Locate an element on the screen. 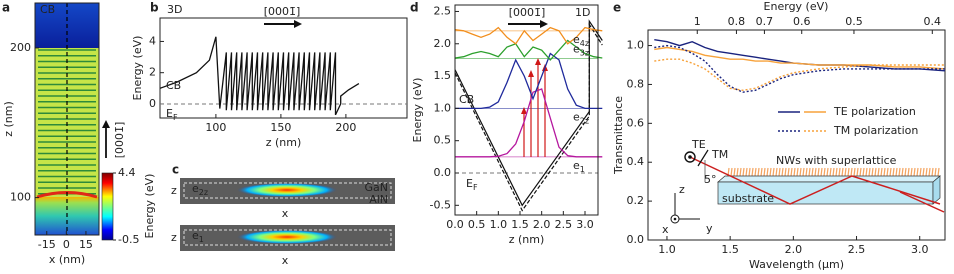 This screenshot has height=274, width=954. x-tick-label: 2.0 is located at coordinates (794, 249).